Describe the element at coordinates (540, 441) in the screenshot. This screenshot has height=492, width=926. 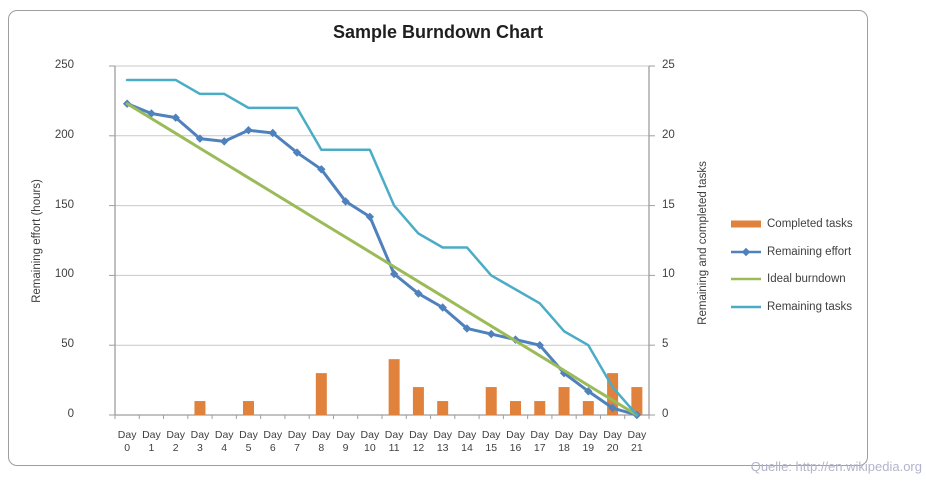
I see `x-axis-label: Day 17` at that location.